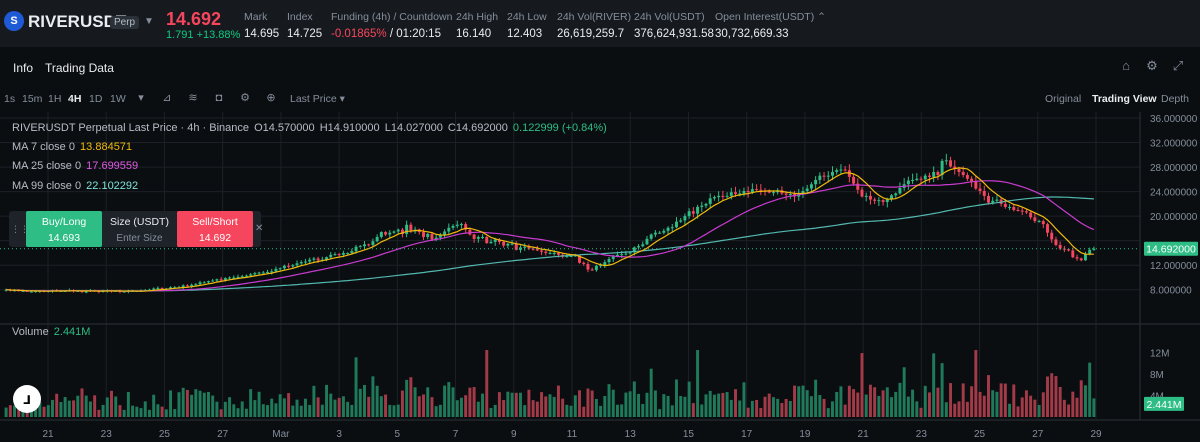 The width and height of the screenshot is (1200, 442). I want to click on fullscreen-icon: ⤢, so click(1178, 65).